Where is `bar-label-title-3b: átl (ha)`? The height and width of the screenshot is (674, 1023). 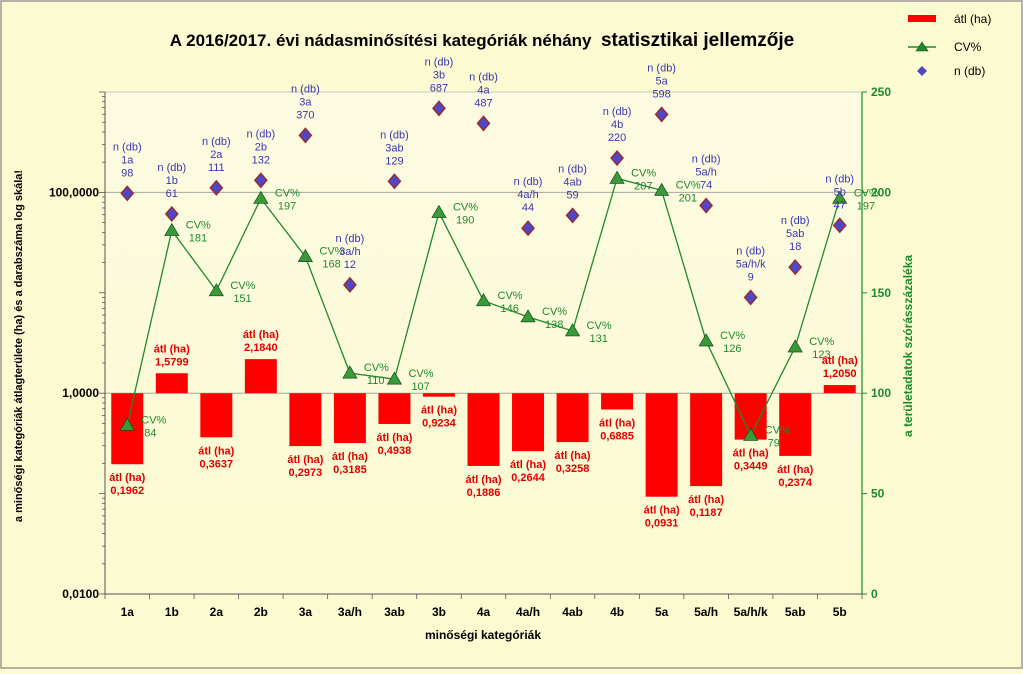
bar-label-title-3b: átl (ha) is located at coordinates (439, 411).